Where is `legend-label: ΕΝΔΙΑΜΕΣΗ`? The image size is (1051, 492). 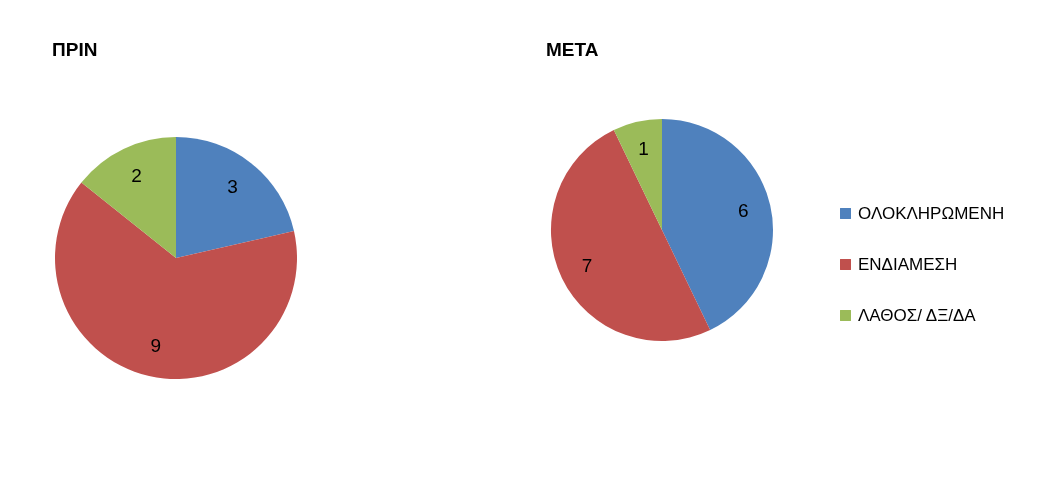
legend-label: ΕΝΔΙΑΜΕΣΗ is located at coordinates (908, 264).